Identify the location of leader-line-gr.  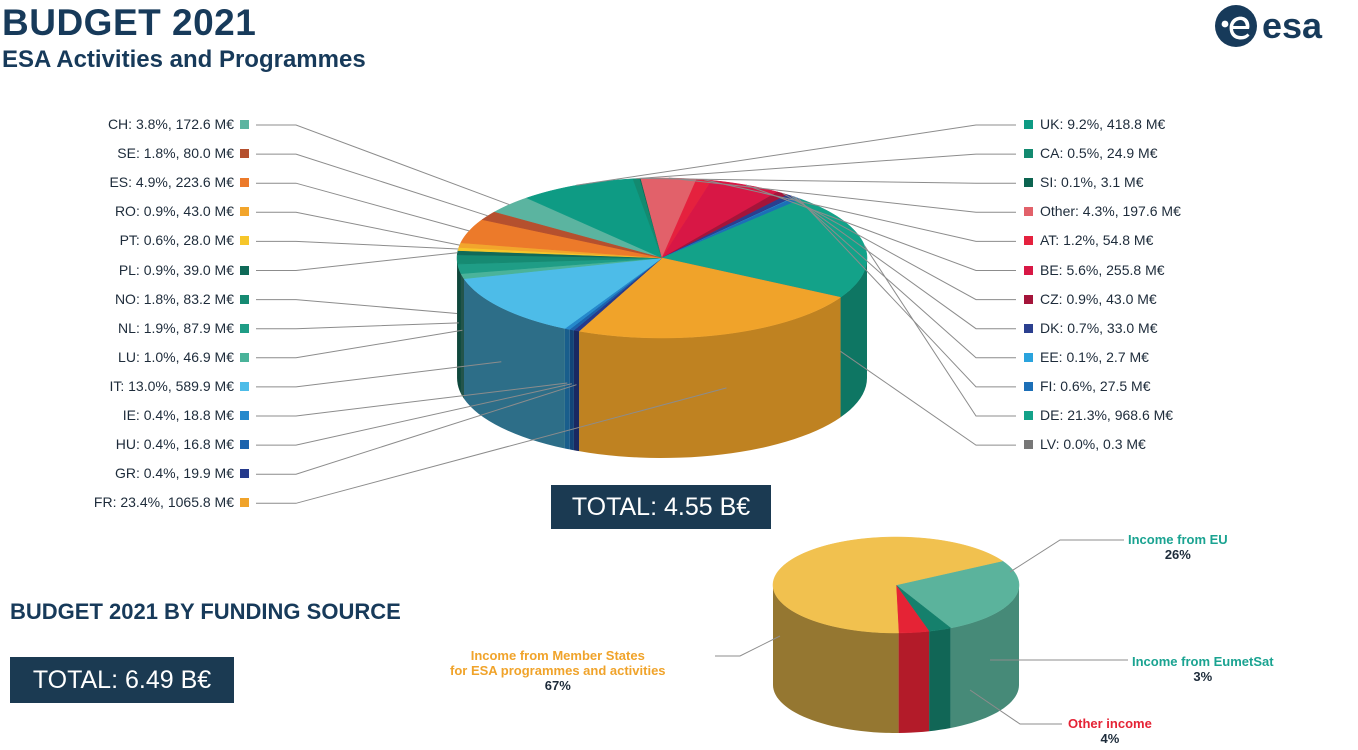
(416, 429).